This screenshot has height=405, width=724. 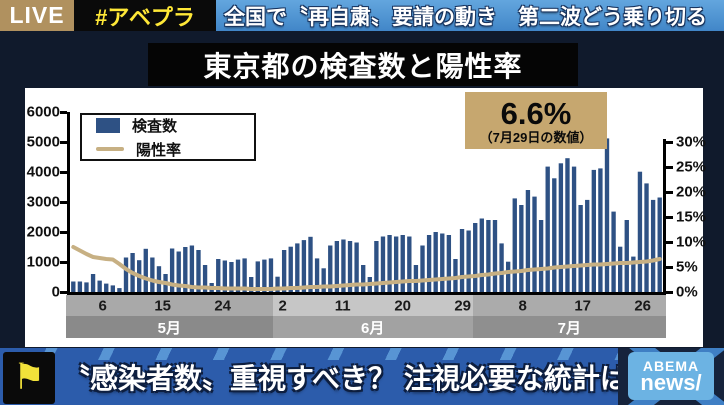 What do you see at coordinates (43, 142) in the screenshot?
I see `left-tick-label: 5000` at bounding box center [43, 142].